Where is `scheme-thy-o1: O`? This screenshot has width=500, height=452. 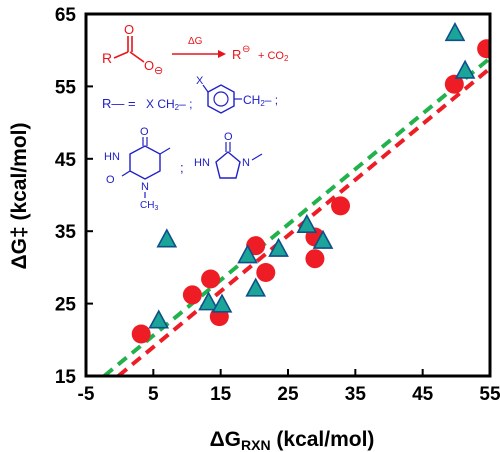 scheme-thy-o1: O is located at coordinates (144, 132).